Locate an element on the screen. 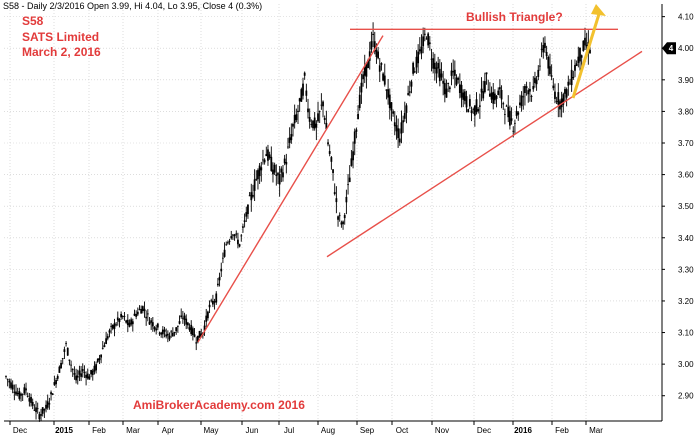 Image resolution: width=700 pixels, height=438 pixels. arrow-head is located at coordinates (598, 10).